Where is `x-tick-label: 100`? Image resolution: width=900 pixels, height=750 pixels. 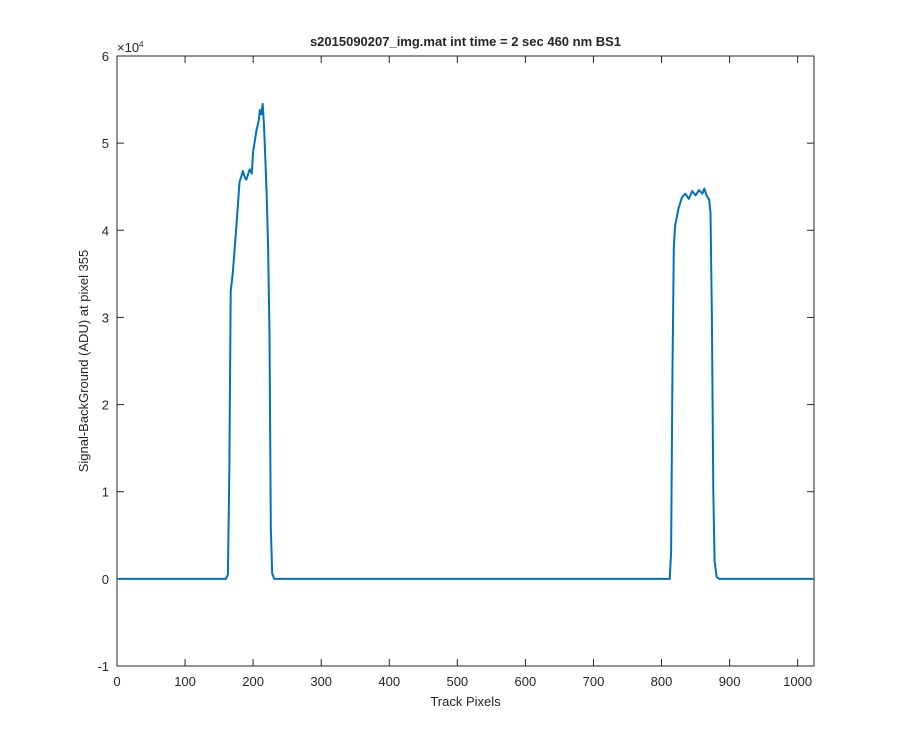
x-tick-label: 100 is located at coordinates (185, 681).